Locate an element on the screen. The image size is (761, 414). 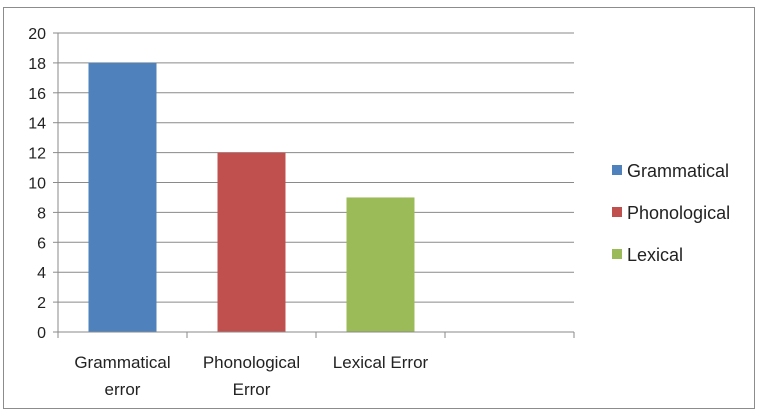
legend-label-phonological: Phonological is located at coordinates (678, 213).